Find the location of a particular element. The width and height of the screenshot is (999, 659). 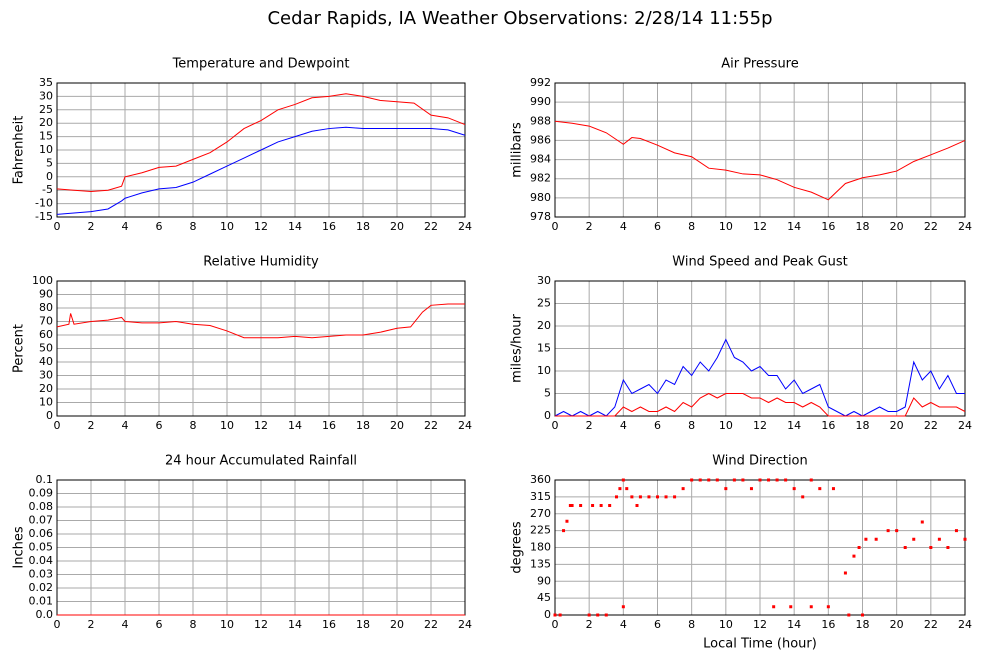

y-tick-label: 990 is located at coordinates (540, 101).